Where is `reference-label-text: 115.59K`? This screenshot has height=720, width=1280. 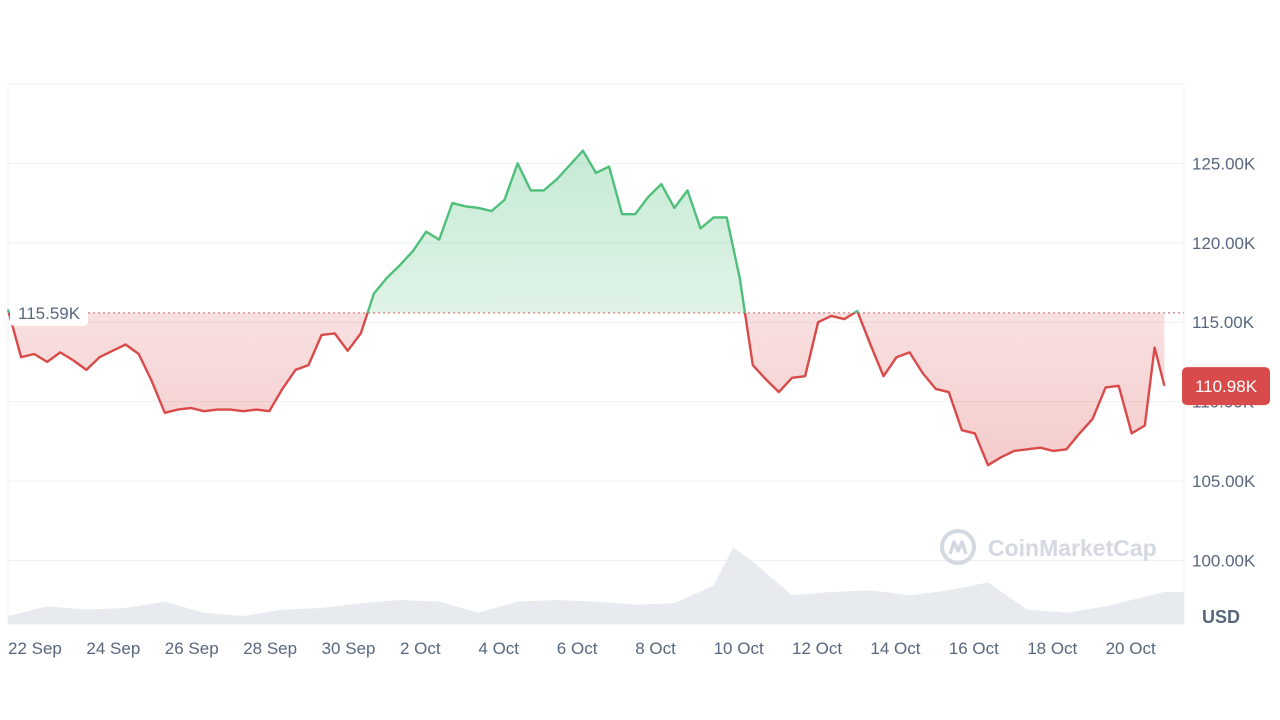 reference-label-text: 115.59K is located at coordinates (49, 313).